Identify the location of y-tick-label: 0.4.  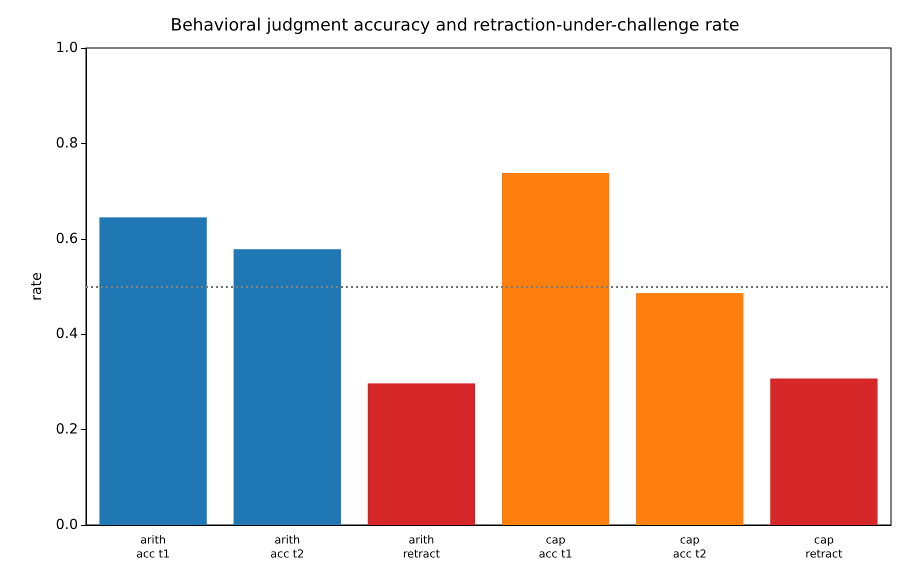
(67, 334).